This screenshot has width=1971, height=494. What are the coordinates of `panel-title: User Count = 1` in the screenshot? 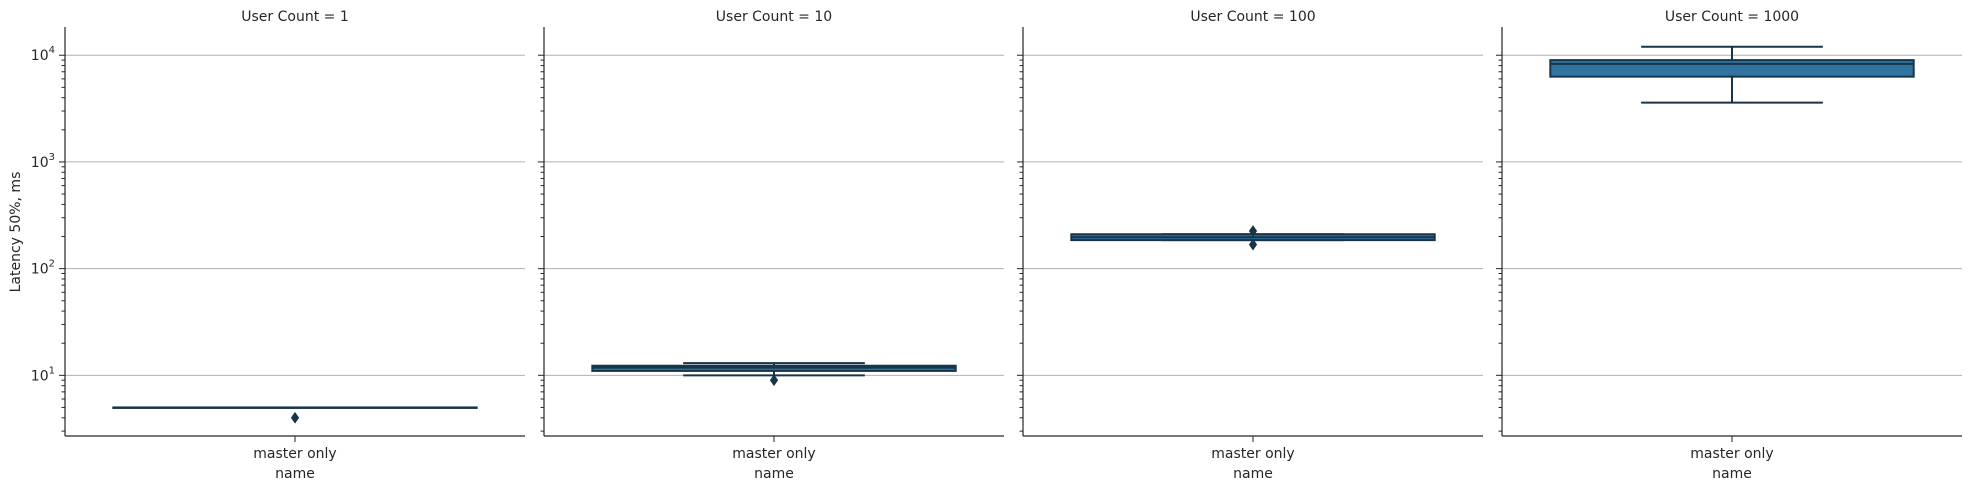 It's located at (294, 17).